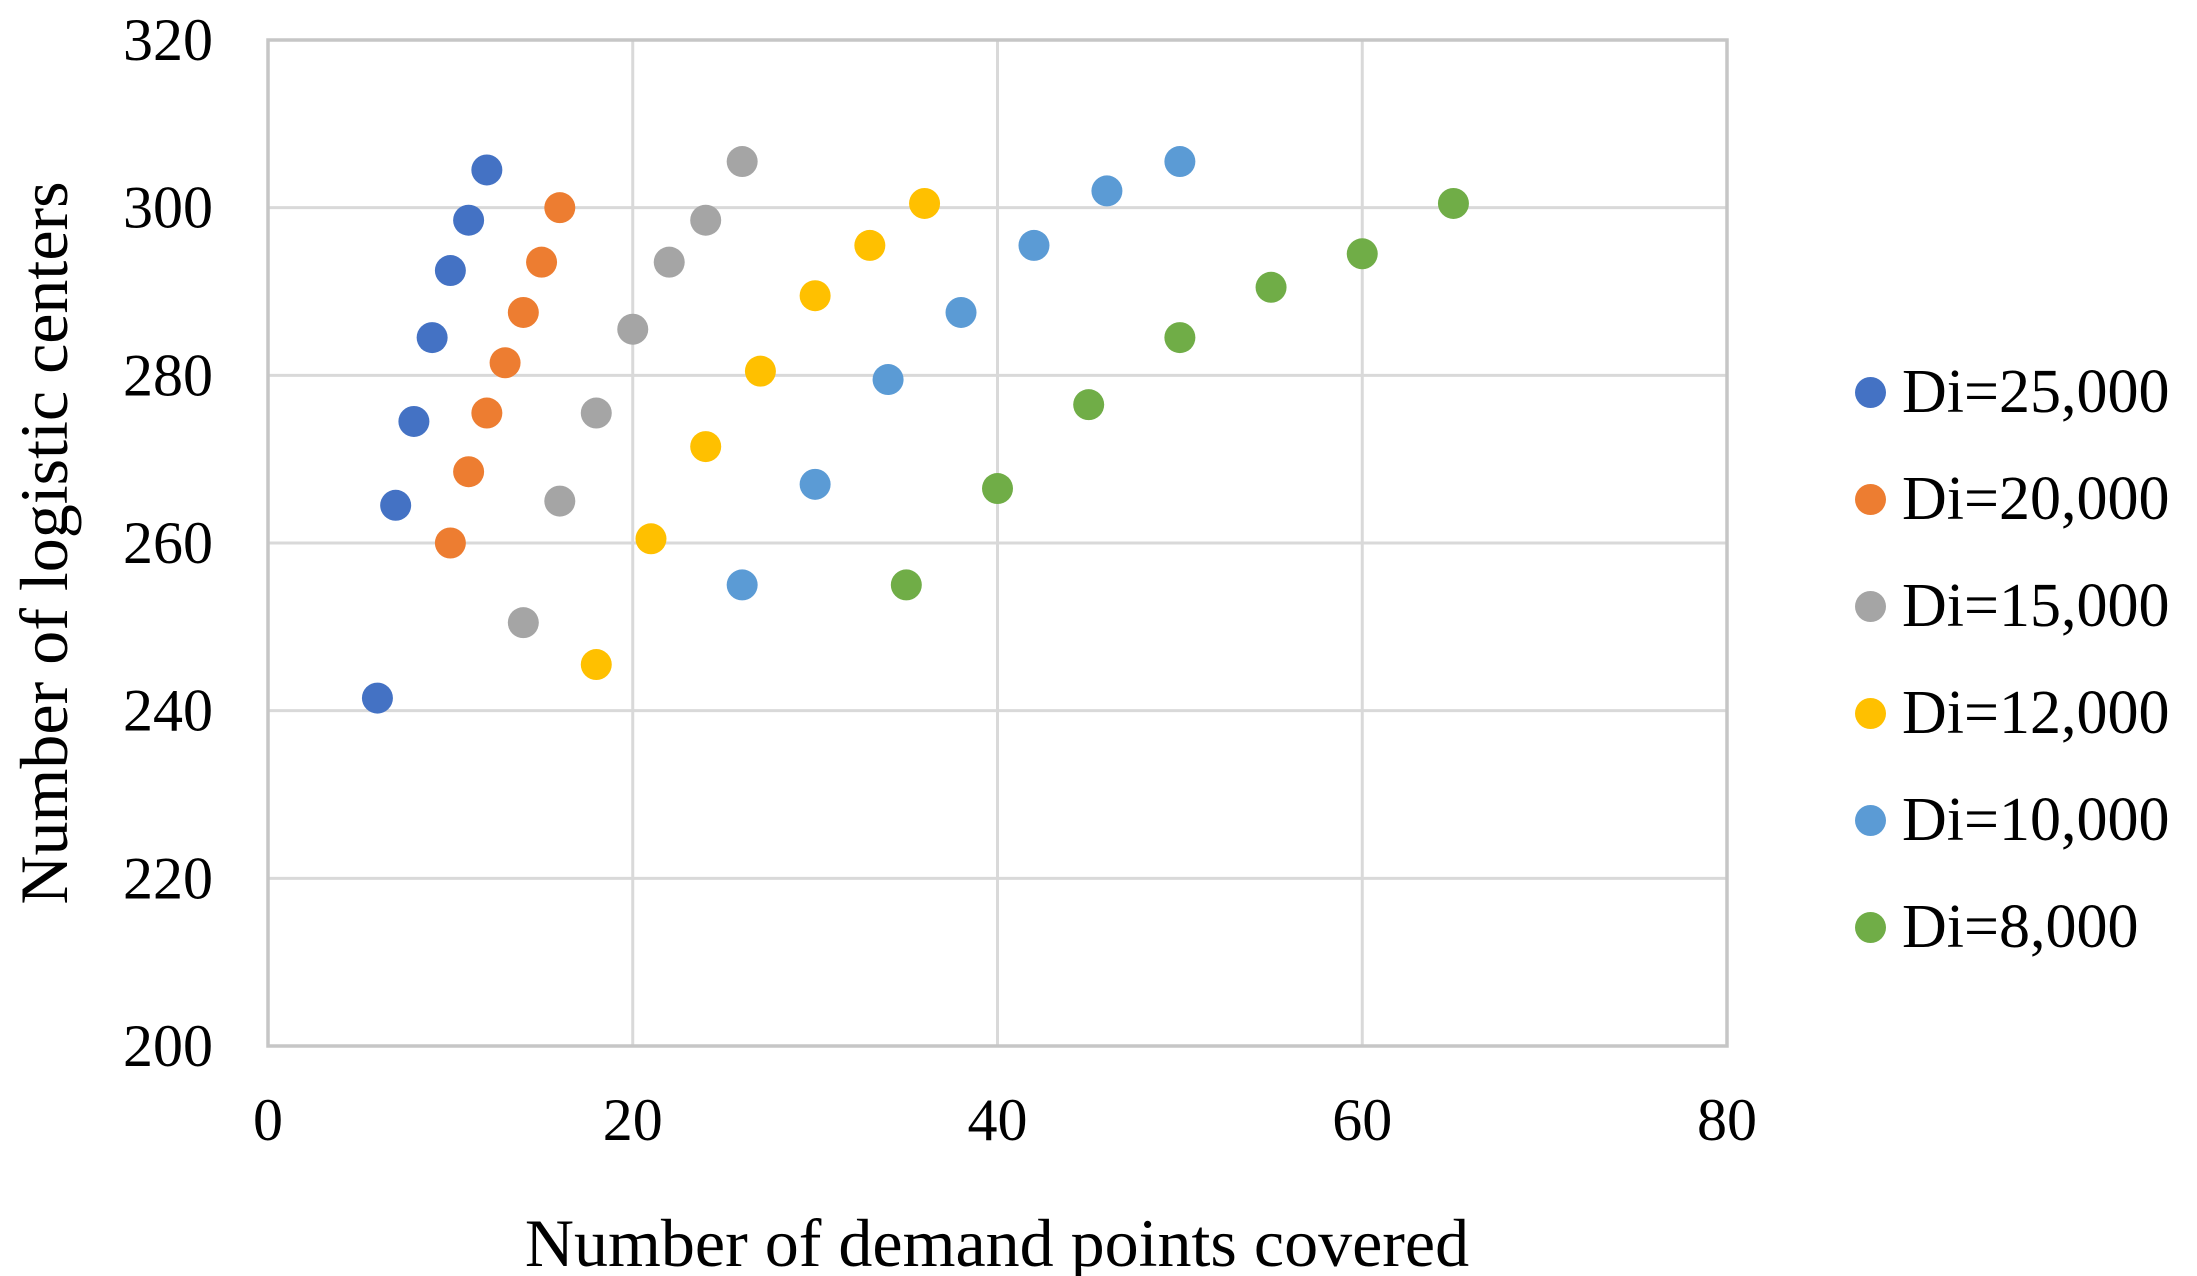  I want to click on x-tick-label: 60, so click(1362, 1120).